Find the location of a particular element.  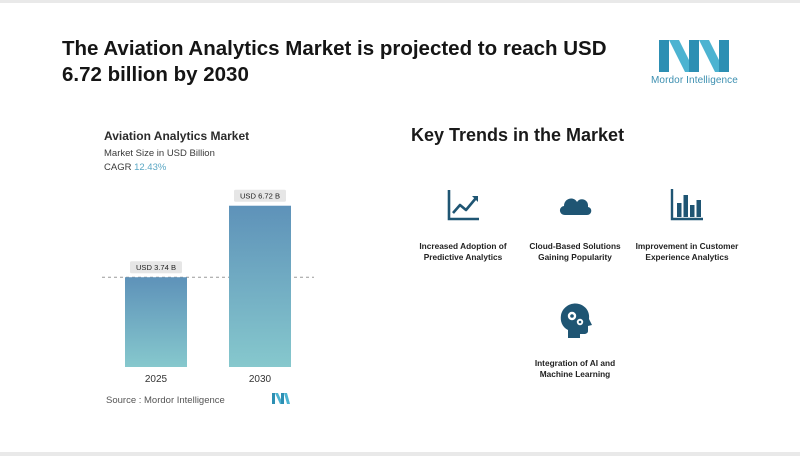

cagr-value: 12.43% is located at coordinates (150, 167).